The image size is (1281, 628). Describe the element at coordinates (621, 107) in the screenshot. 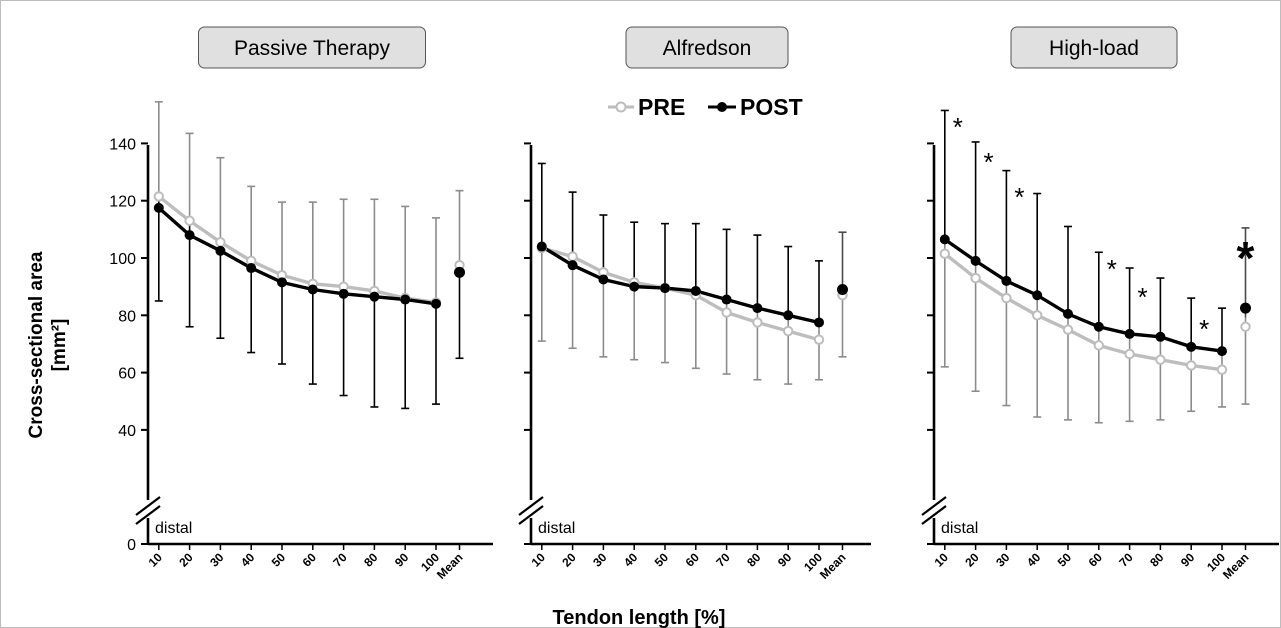

I see `legend-pre-marker` at that location.